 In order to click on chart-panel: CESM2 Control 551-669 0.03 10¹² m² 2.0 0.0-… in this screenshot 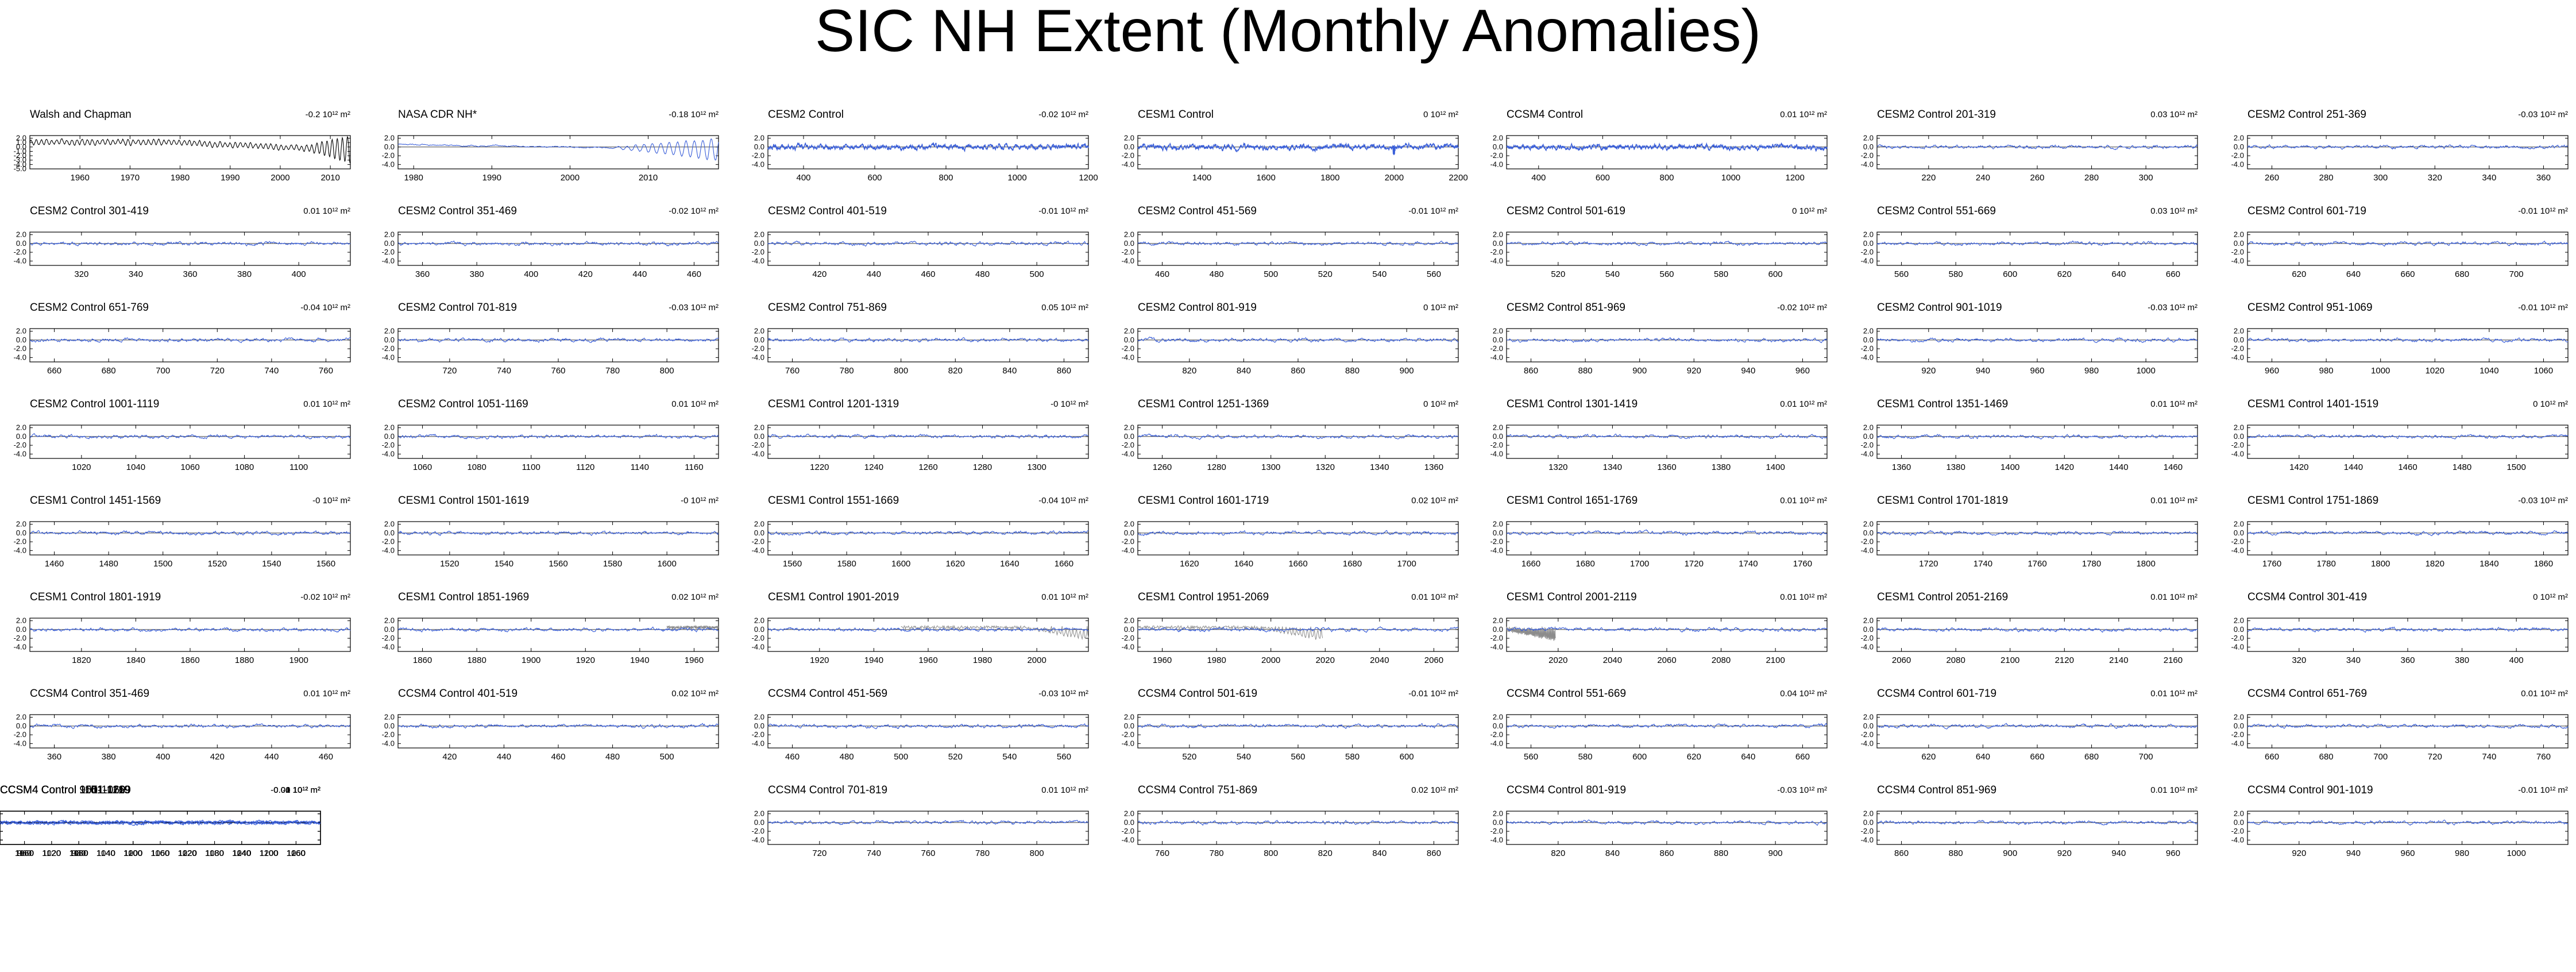, I will do `click(2029, 252)`.